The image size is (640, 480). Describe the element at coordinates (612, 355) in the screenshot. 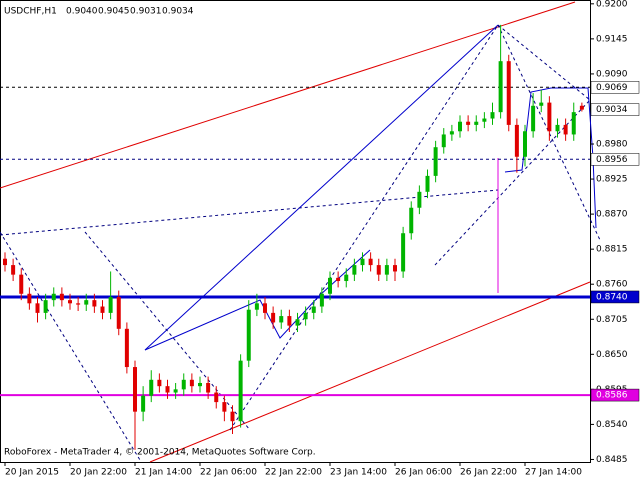

I see `y-tick-label: 0.8650` at that location.